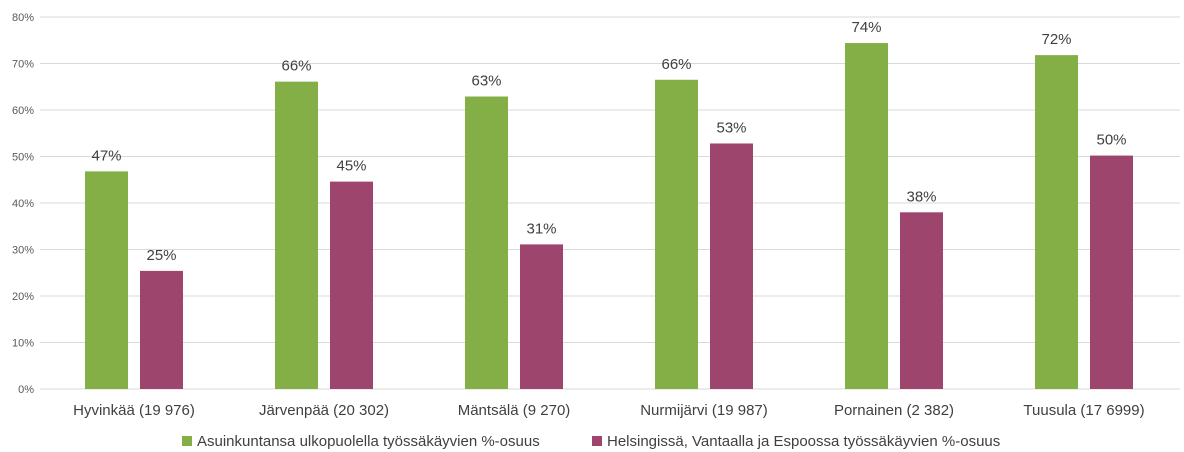 The height and width of the screenshot is (452, 1184). Describe the element at coordinates (23, 65) in the screenshot. I see `y-tick-label: 70%` at that location.